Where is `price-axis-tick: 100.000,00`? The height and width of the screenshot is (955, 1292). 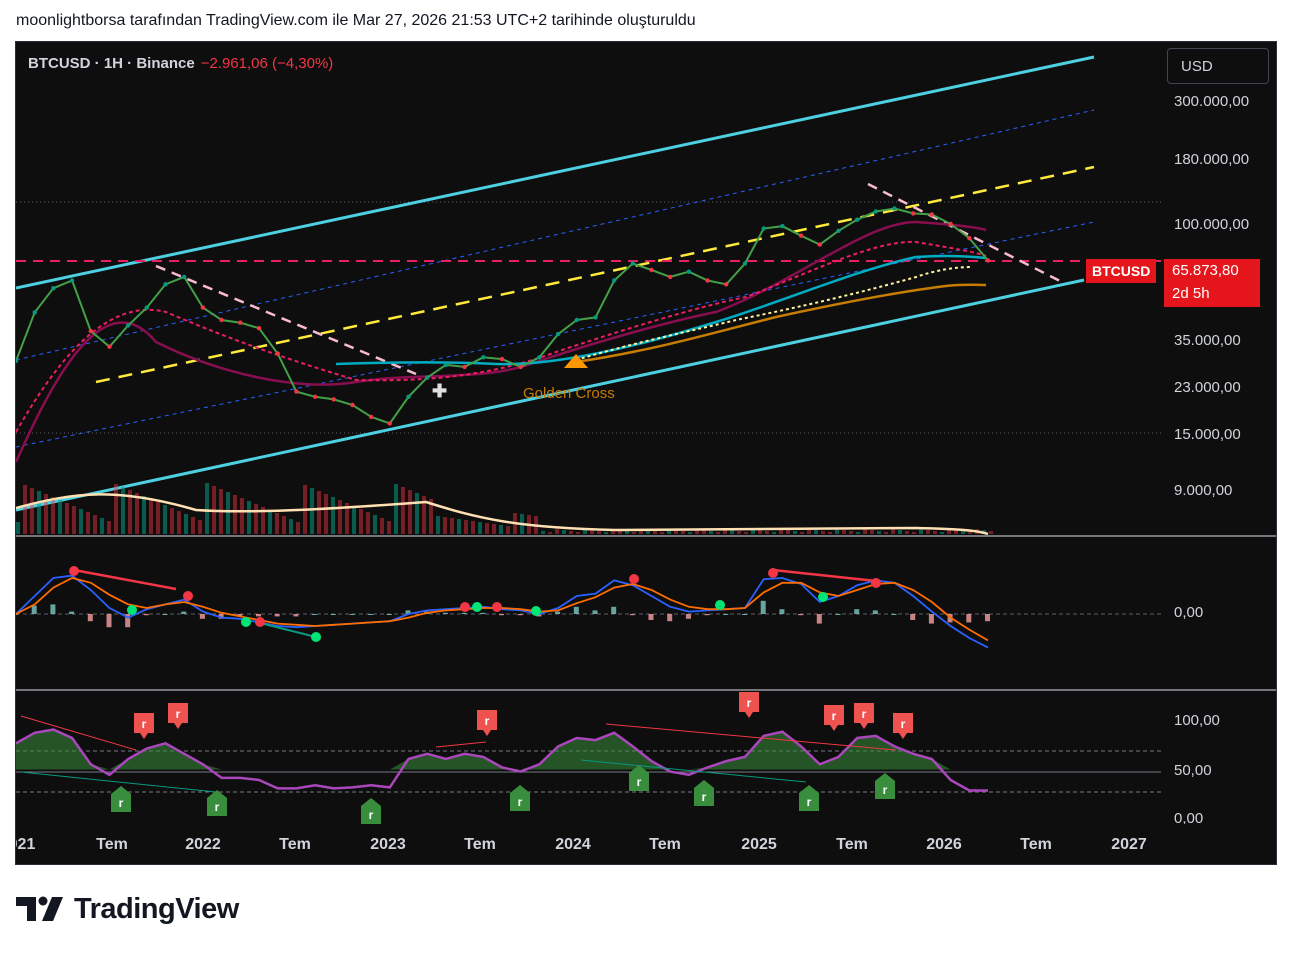
price-axis-tick: 100.000,00 is located at coordinates (1212, 224).